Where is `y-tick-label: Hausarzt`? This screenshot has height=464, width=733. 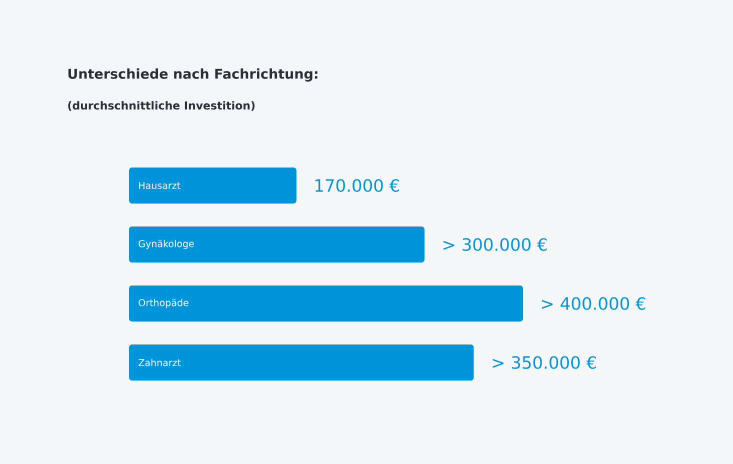 y-tick-label: Hausarzt is located at coordinates (159, 186).